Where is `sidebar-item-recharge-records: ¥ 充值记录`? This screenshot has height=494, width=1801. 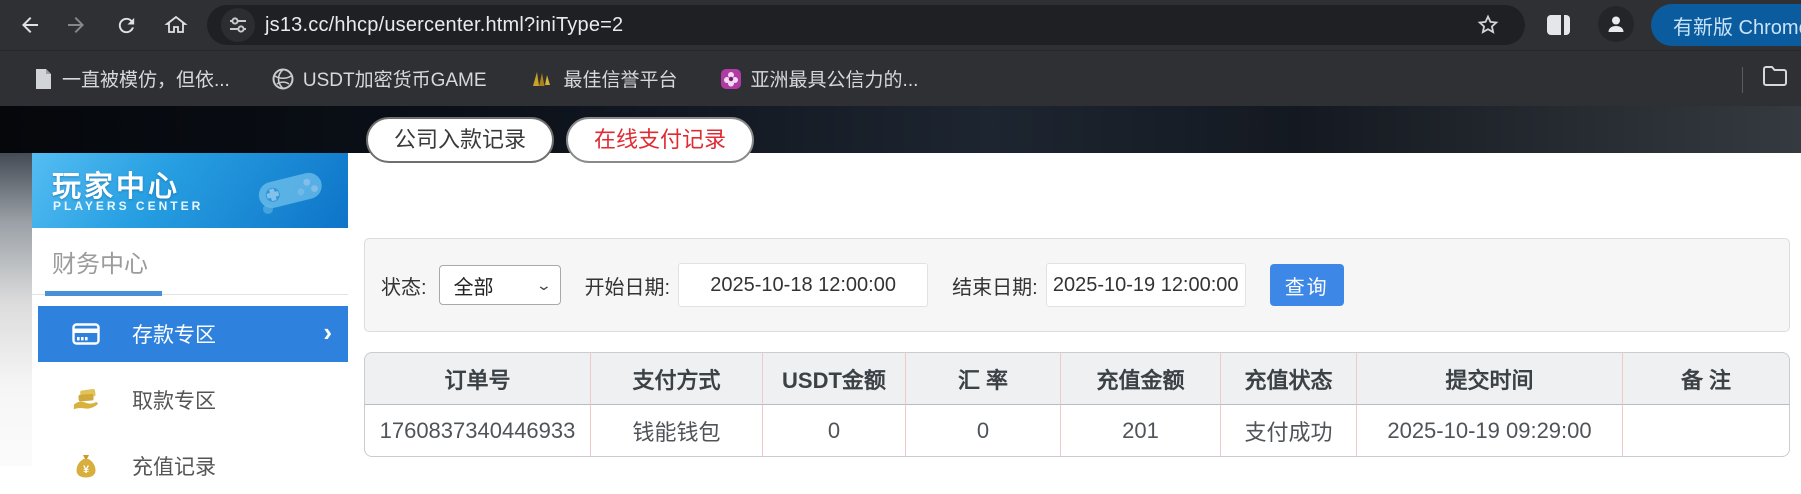
sidebar-item-recharge-records: ¥ 充值记录 is located at coordinates (193, 466).